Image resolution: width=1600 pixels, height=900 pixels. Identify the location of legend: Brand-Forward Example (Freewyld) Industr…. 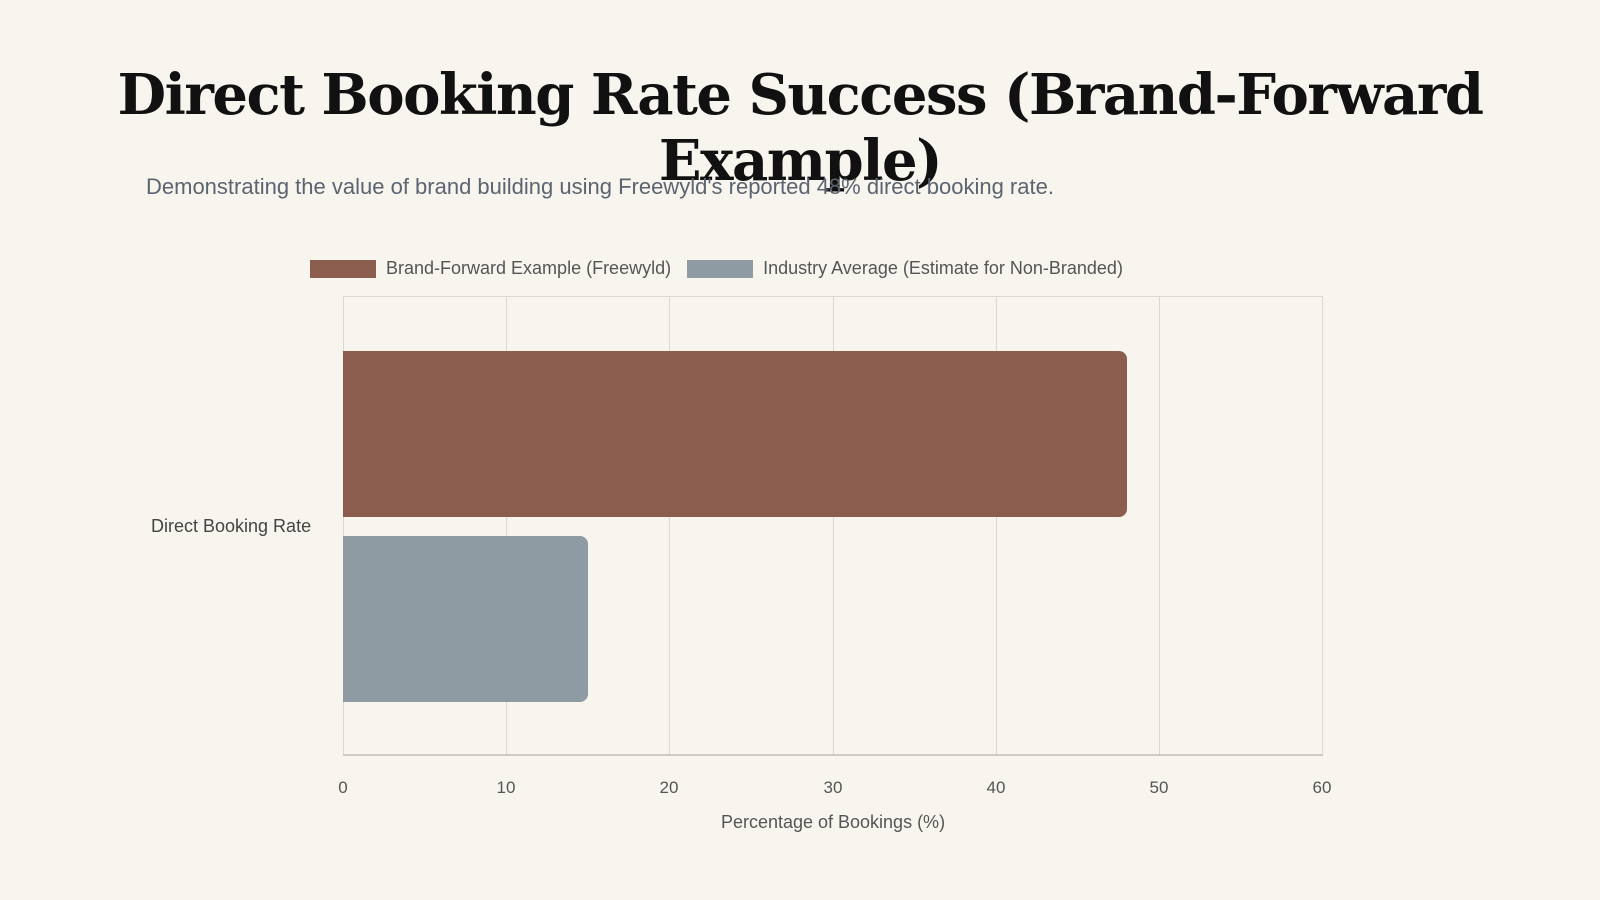
(724, 268).